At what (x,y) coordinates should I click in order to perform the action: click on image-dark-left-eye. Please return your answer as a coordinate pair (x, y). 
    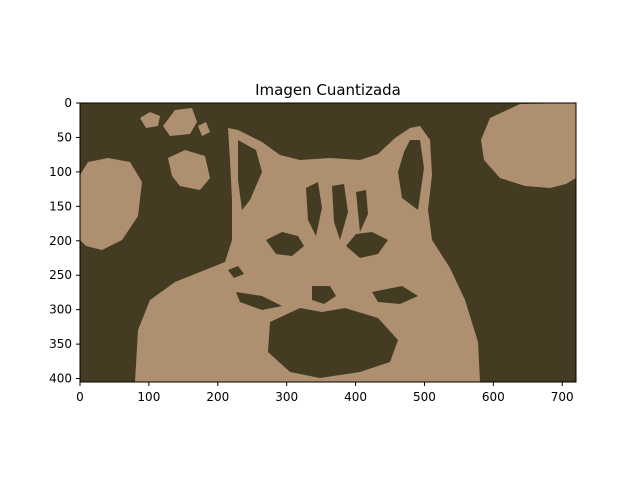
    Looking at the image, I should click on (285, 244).